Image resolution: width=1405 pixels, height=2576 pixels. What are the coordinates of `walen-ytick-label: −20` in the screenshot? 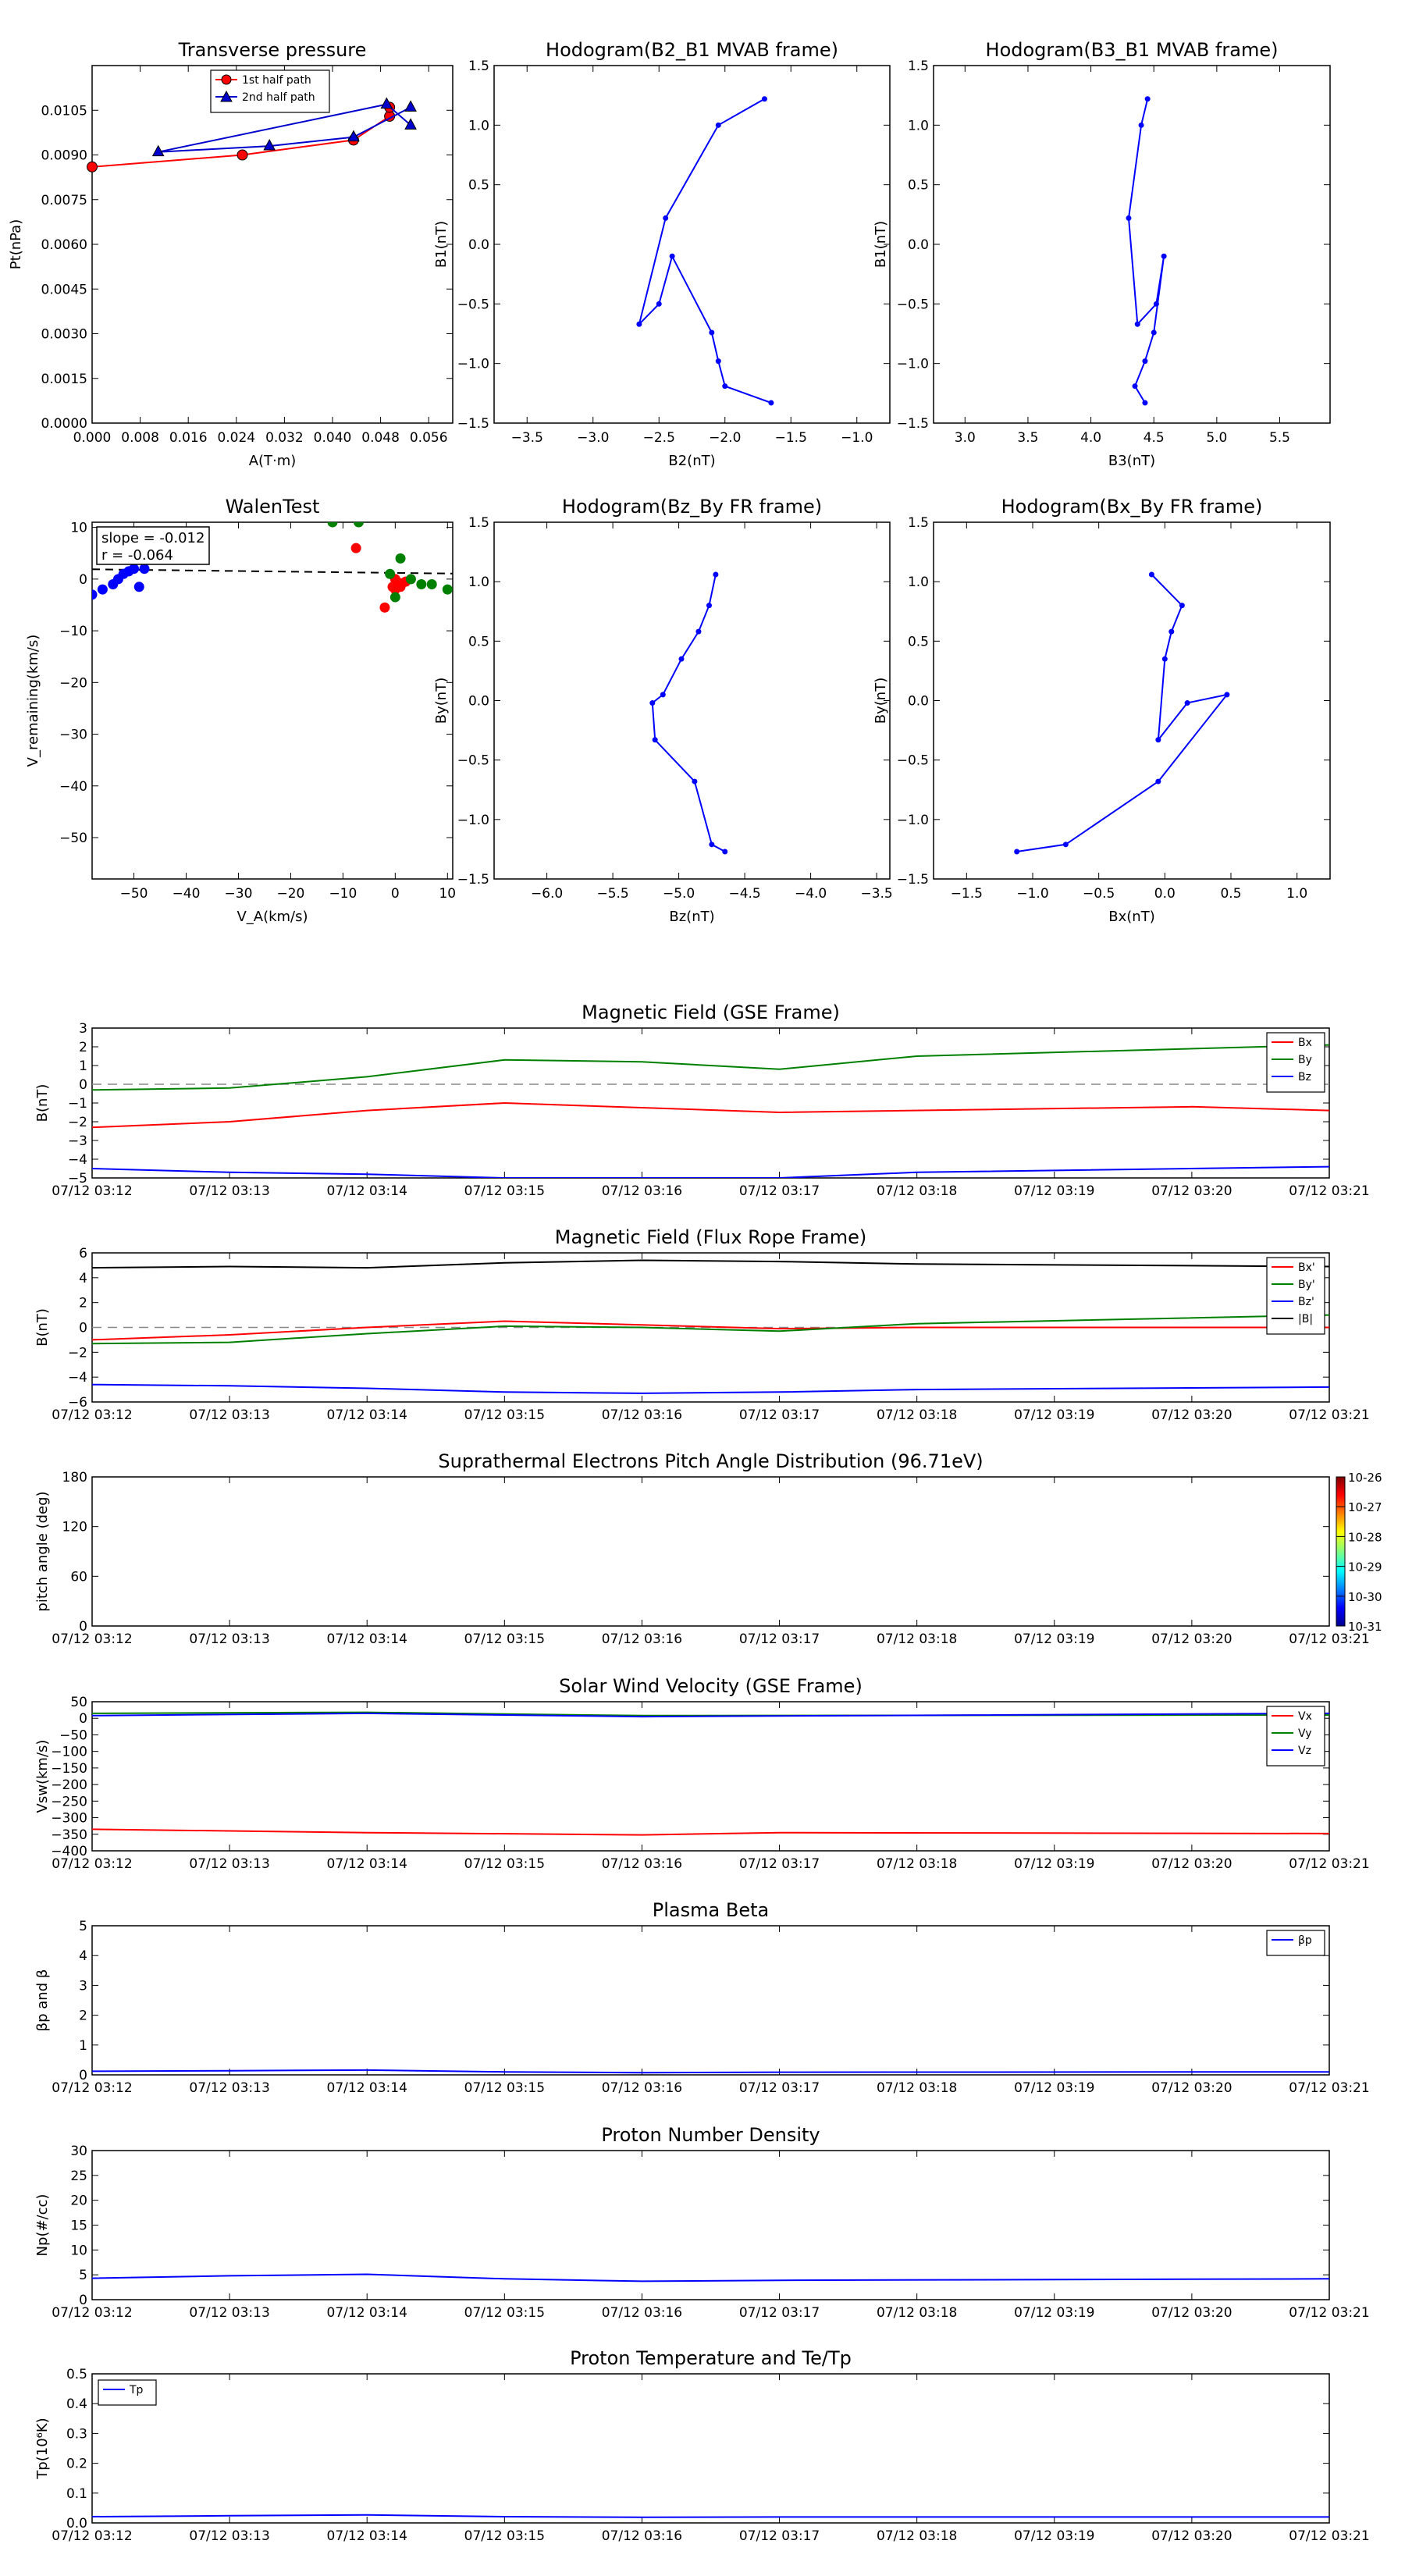 It's located at (73, 683).